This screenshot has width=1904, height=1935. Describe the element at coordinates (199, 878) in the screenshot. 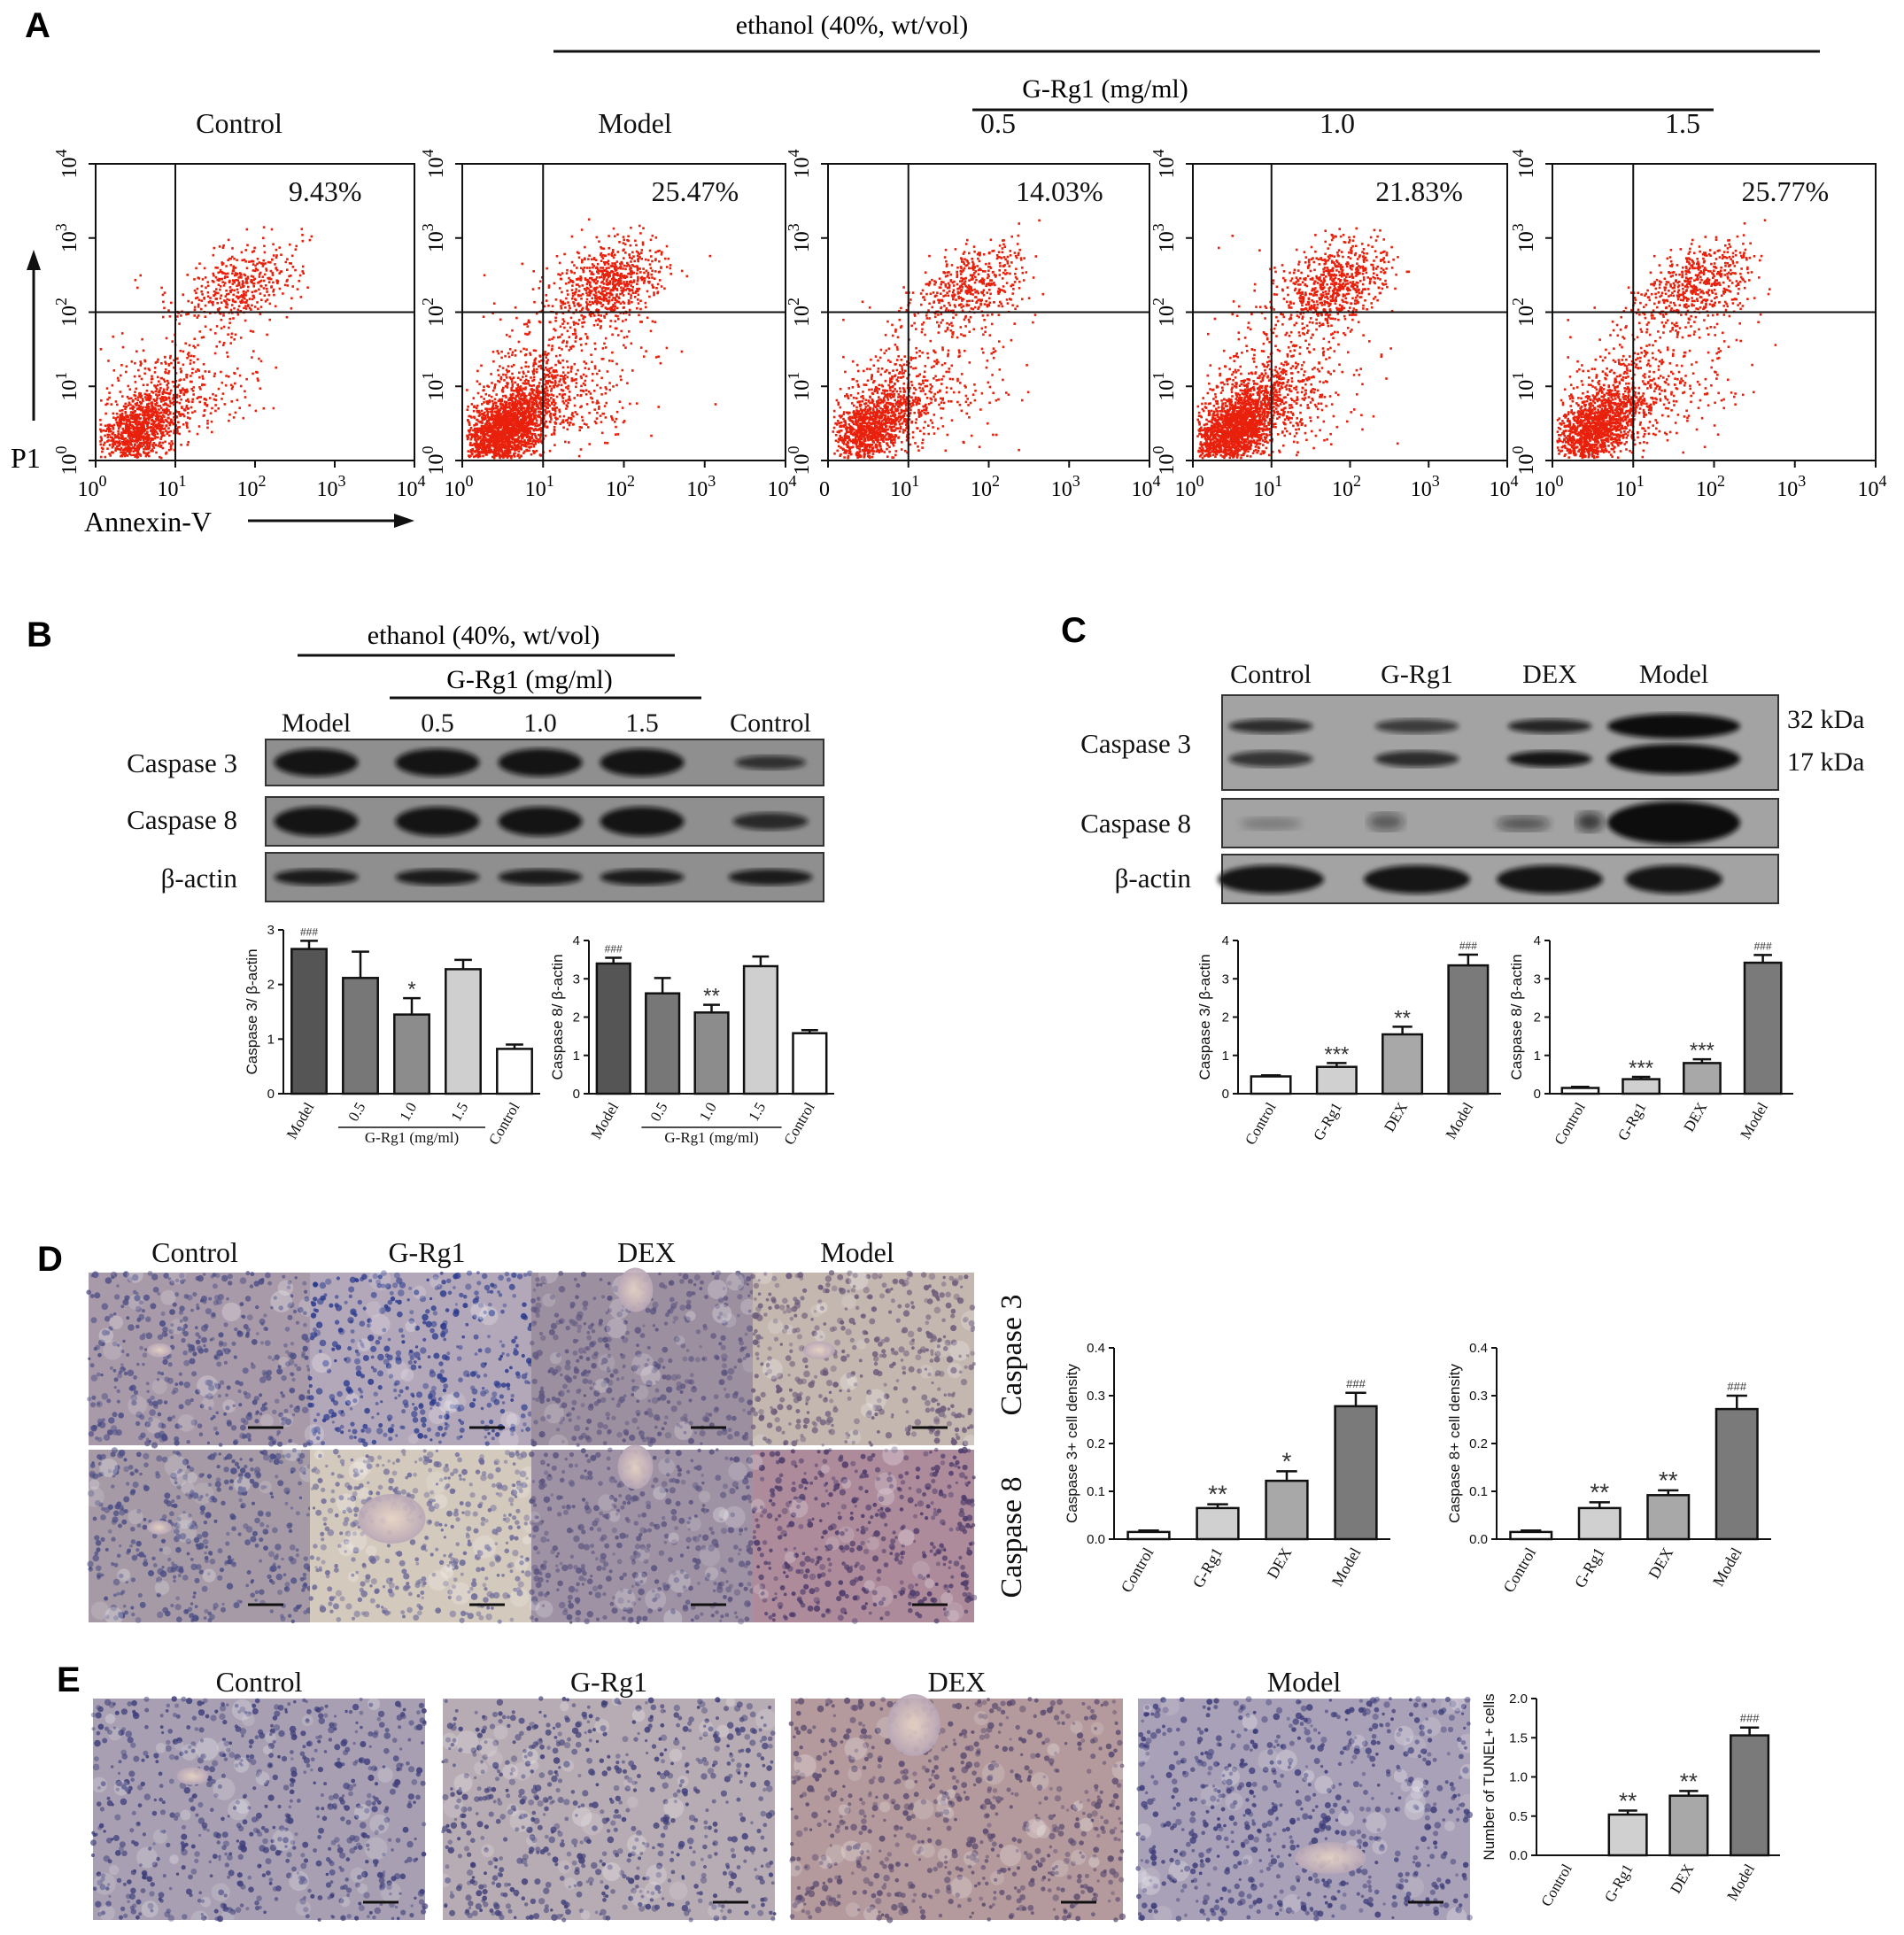

I see `blot-row-label: β-actin` at that location.